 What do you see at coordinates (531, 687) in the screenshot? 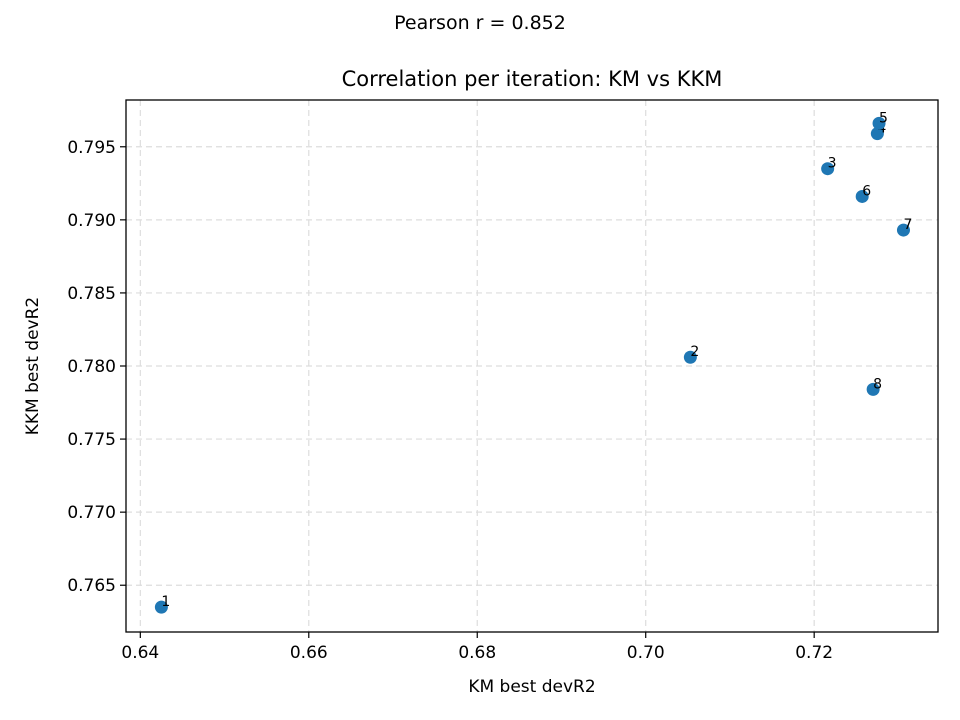
I see `x-axis-label: KM best devR2` at bounding box center [531, 687].